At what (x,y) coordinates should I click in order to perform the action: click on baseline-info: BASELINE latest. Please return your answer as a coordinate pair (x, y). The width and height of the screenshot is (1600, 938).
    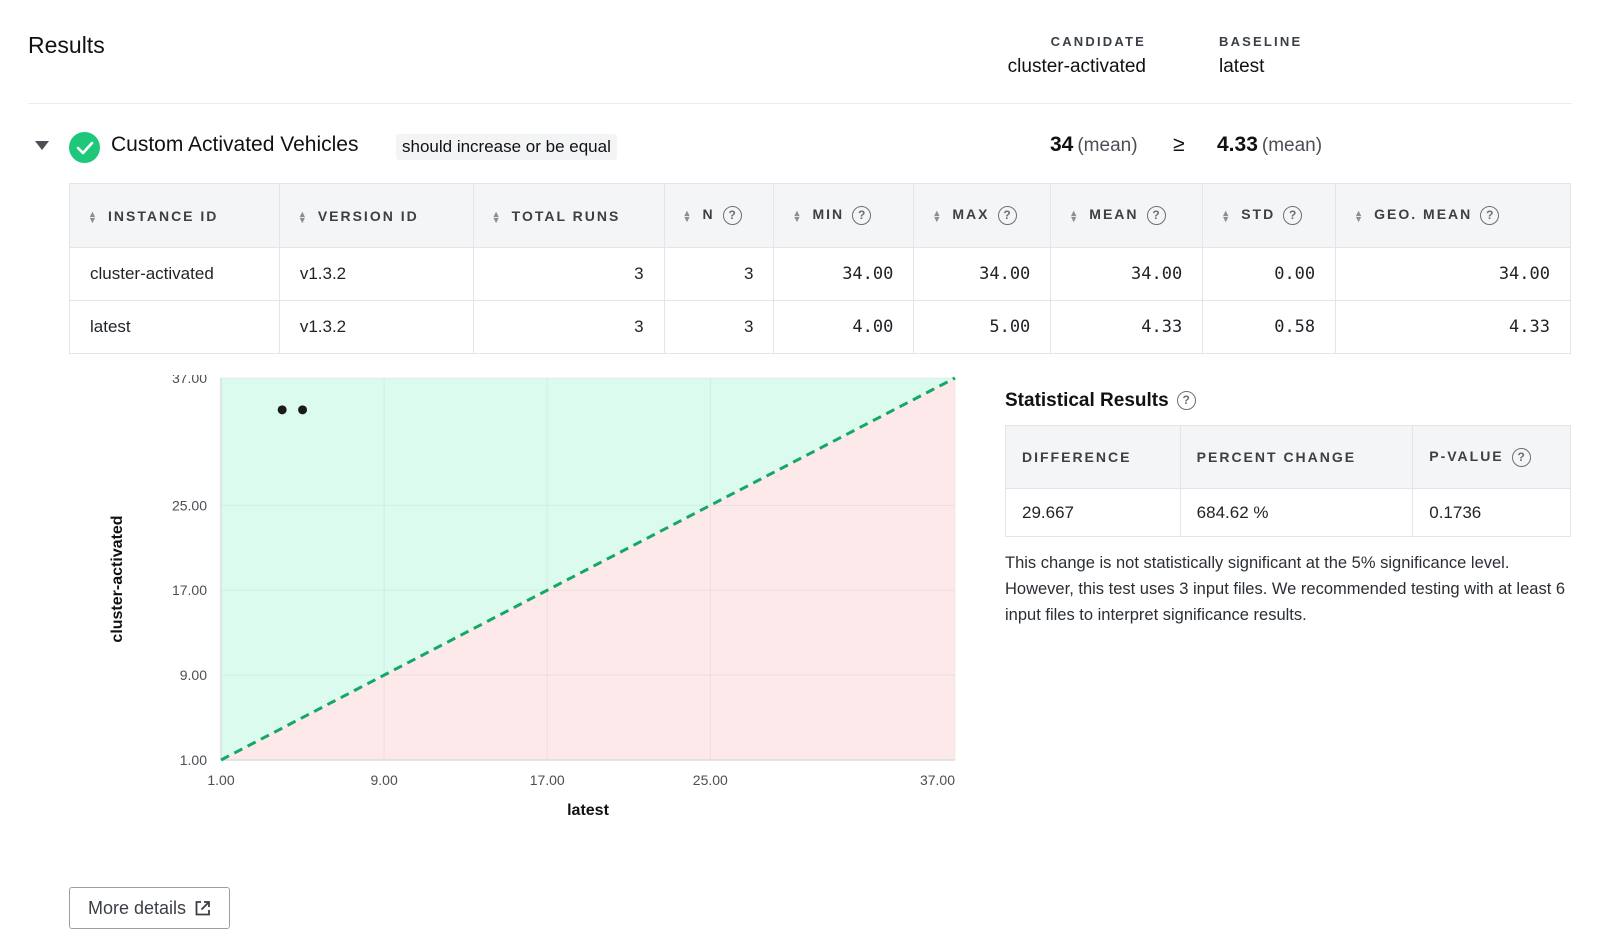
    Looking at the image, I should click on (1260, 56).